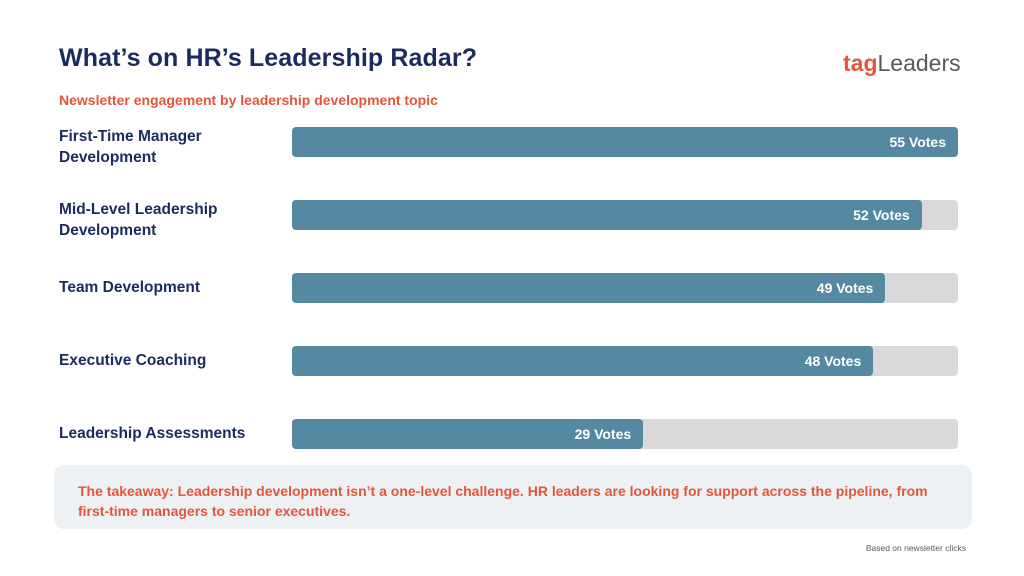 Image resolution: width=1024 pixels, height=576 pixels. Describe the element at coordinates (833, 361) in the screenshot. I see `bar-value-label: 48 Votes` at that location.